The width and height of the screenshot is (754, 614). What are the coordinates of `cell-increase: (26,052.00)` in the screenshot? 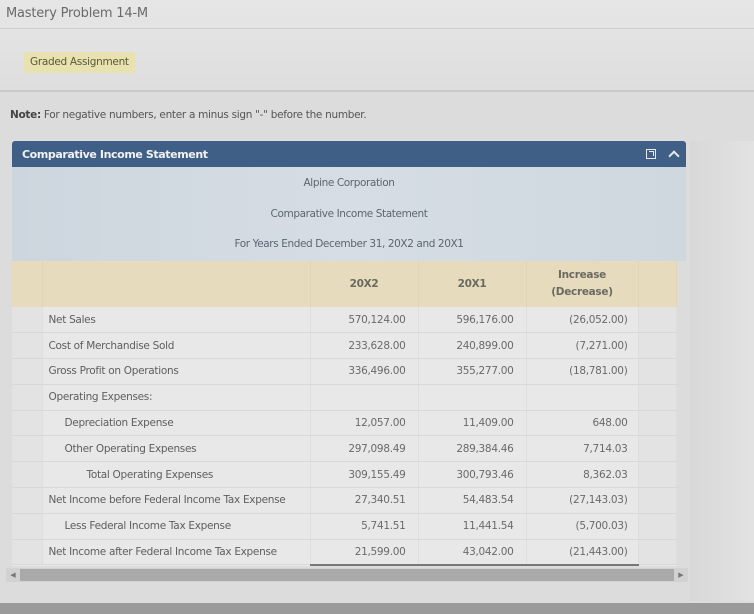 It's located at (582, 320).